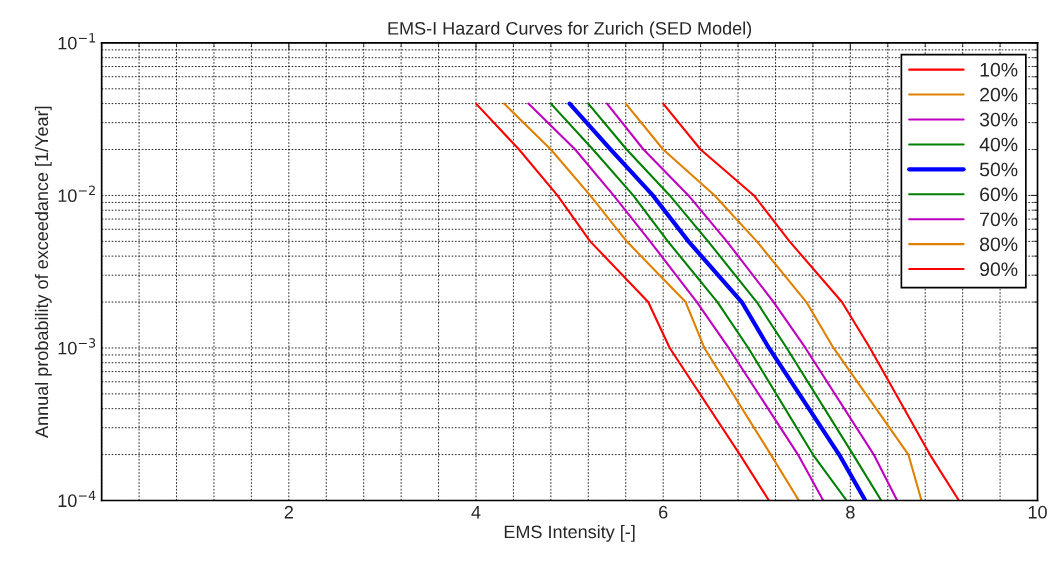 The image size is (1048, 572). Describe the element at coordinates (998, 119) in the screenshot. I see `legend-label: 30%` at that location.